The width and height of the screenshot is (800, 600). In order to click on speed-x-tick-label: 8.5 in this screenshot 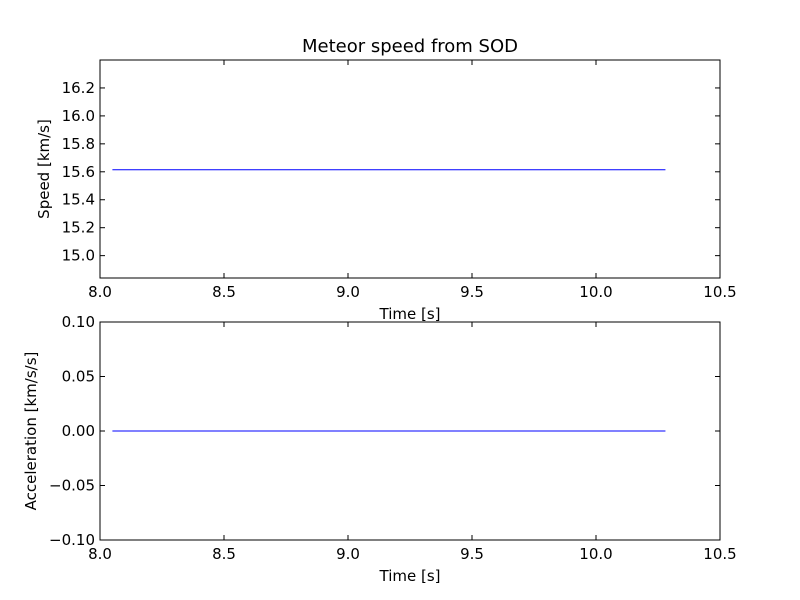, I will do `click(224, 292)`.